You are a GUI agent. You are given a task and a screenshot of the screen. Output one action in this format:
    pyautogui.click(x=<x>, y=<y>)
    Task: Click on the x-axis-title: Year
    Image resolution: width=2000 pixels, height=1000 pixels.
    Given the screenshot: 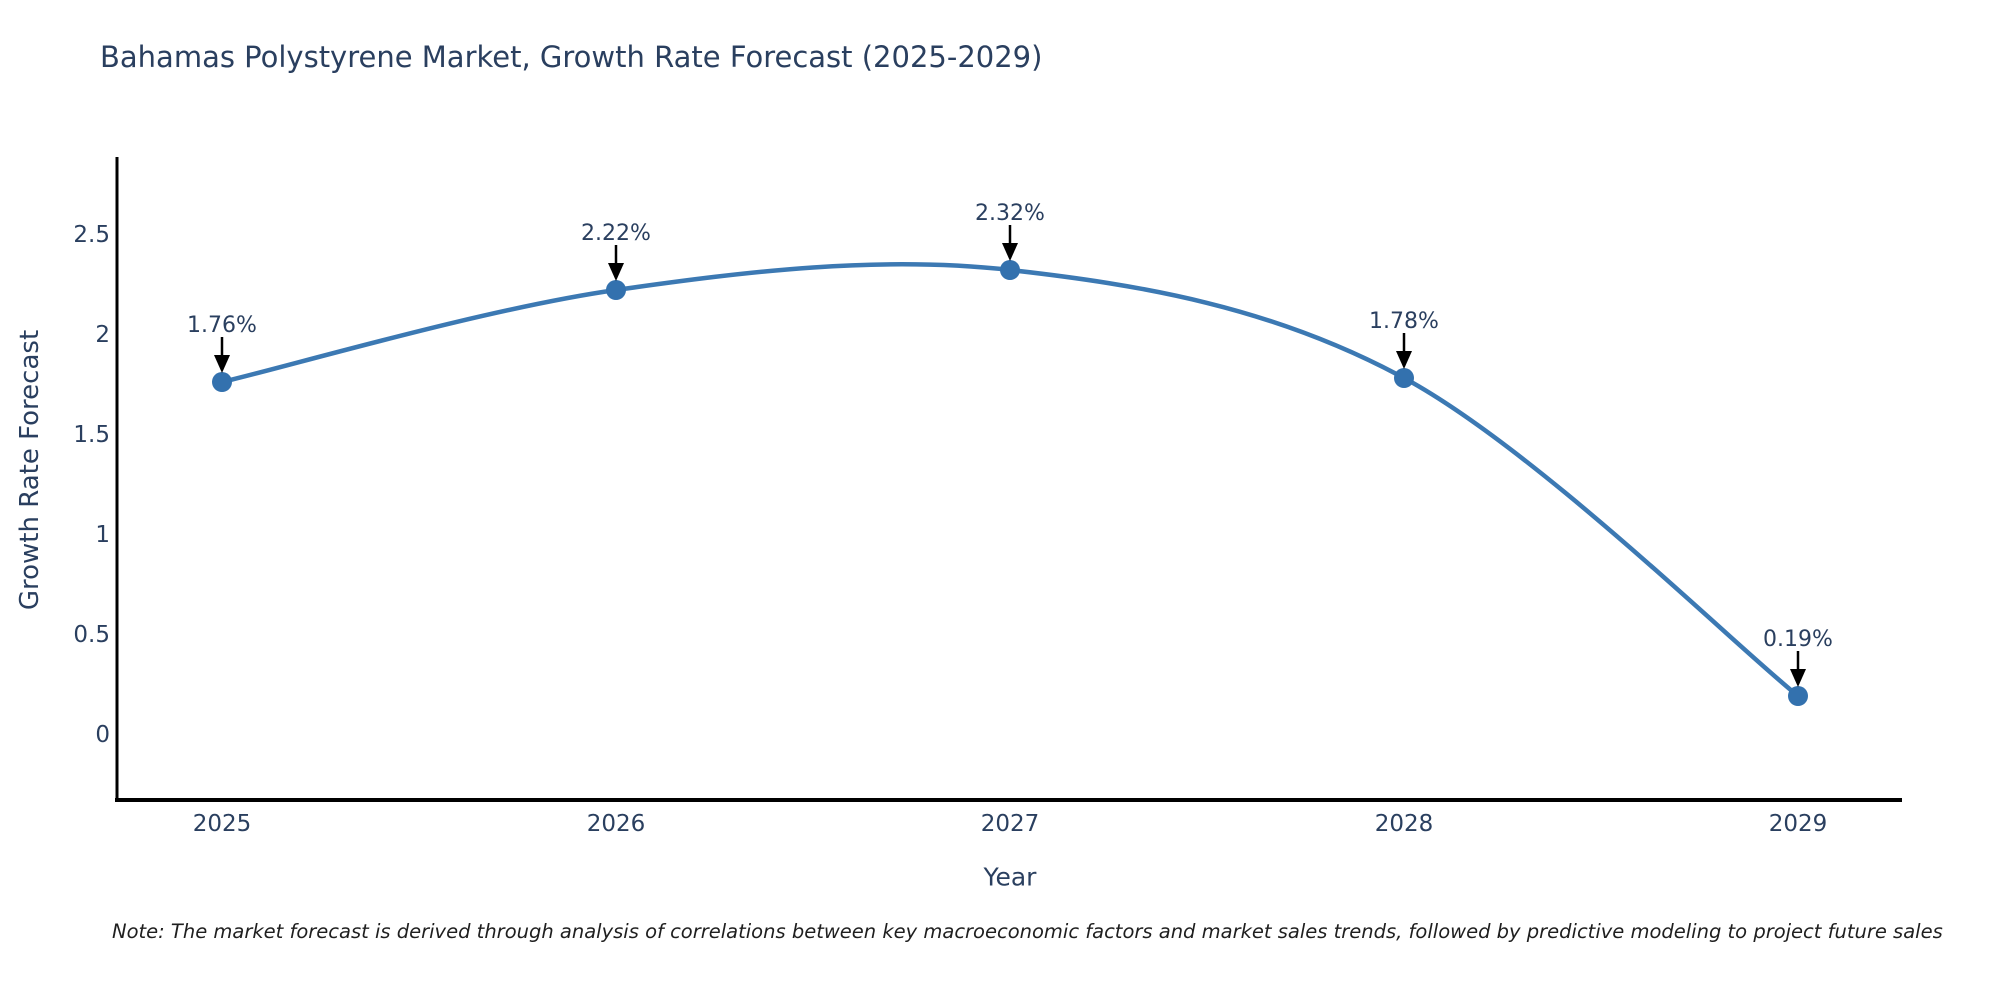 What is the action you would take?
    pyautogui.click(x=1010, y=877)
    